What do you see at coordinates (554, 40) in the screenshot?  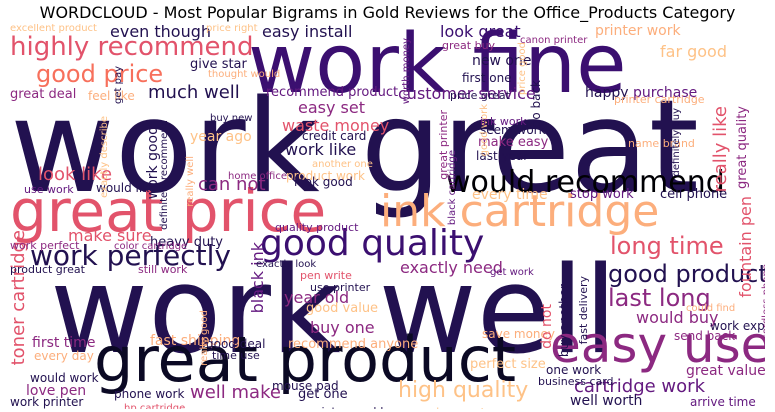 I see `cloud-word: canon printer` at bounding box center [554, 40].